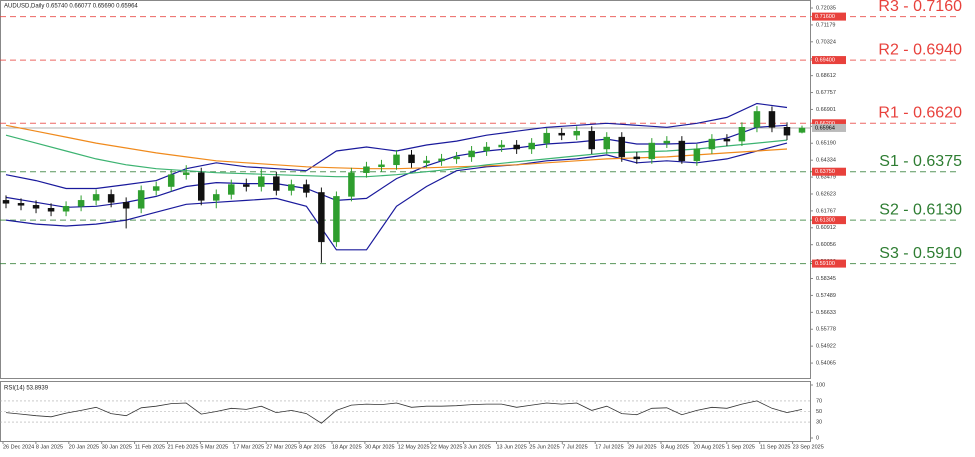 The image size is (975, 457). I want to click on x-tick-label: 7 Jul 2025, so click(574, 447).